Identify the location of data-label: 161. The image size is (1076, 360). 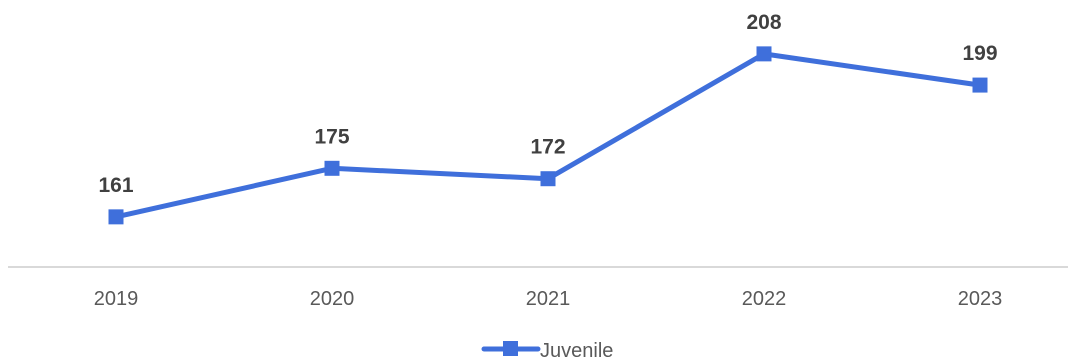
(115, 185).